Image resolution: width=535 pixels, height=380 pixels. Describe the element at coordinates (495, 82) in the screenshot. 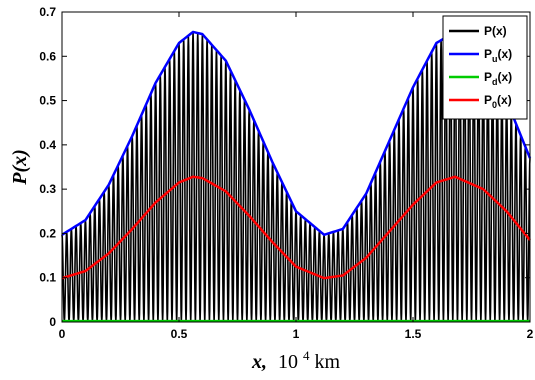

I see `legend-label-sub: d` at that location.